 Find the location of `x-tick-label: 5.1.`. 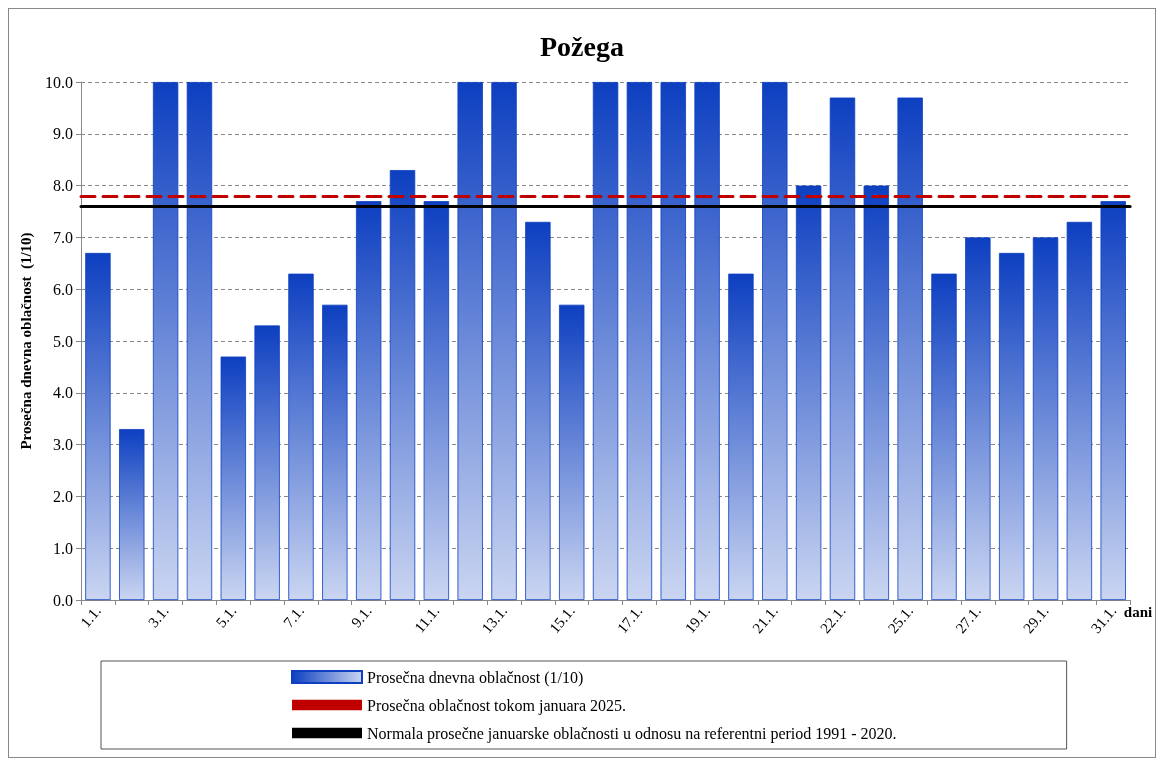

x-tick-label: 5.1. is located at coordinates (226, 616).